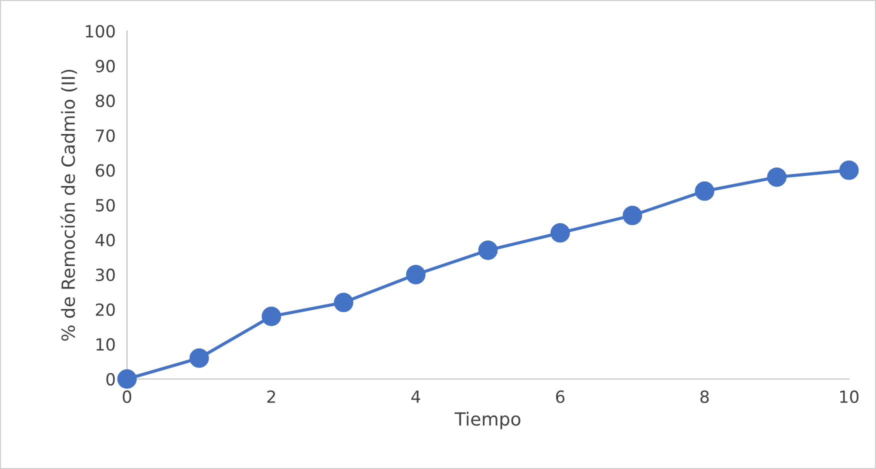  What do you see at coordinates (271, 396) in the screenshot?
I see `x-tick-label: 2` at bounding box center [271, 396].